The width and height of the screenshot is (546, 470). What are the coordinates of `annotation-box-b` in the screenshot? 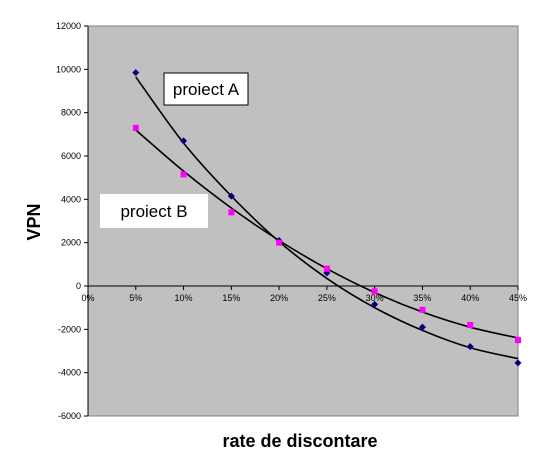 It's located at (154, 211).